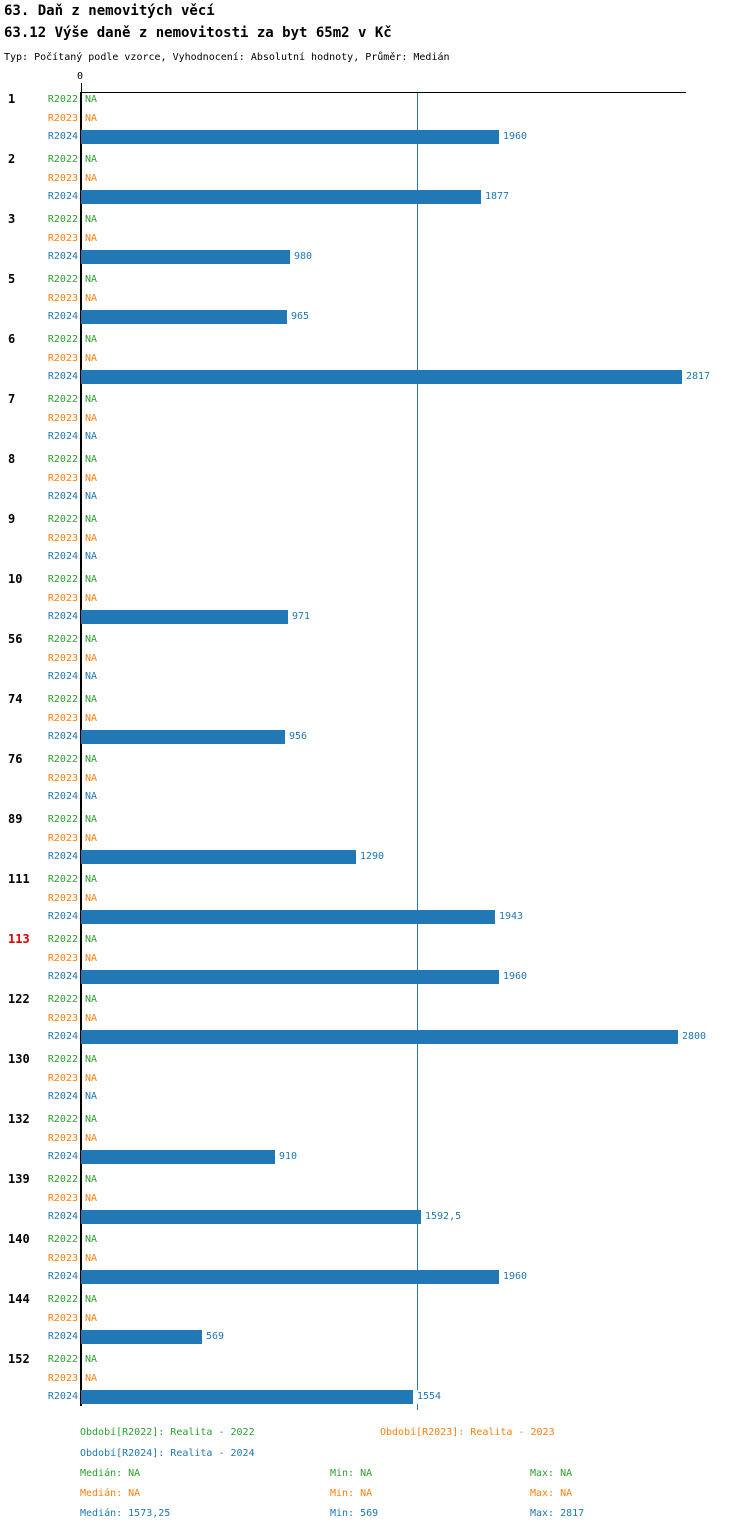  What do you see at coordinates (12, 99) in the screenshot?
I see `group-id-label: 1` at bounding box center [12, 99].